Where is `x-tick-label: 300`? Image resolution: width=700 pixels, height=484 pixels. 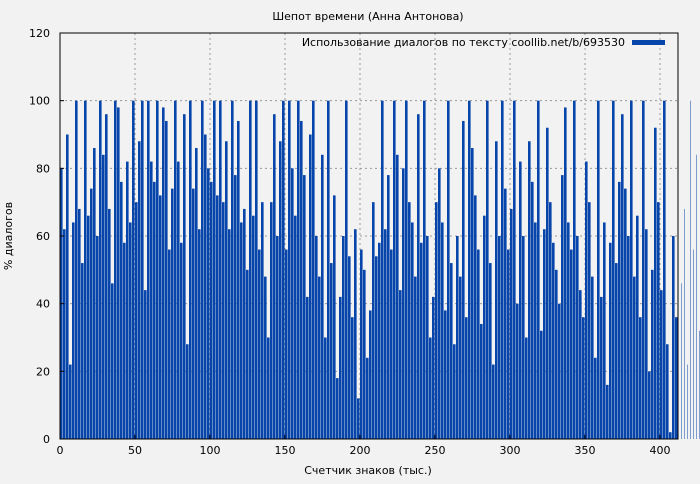
x-tick-label: 300 is located at coordinates (510, 450).